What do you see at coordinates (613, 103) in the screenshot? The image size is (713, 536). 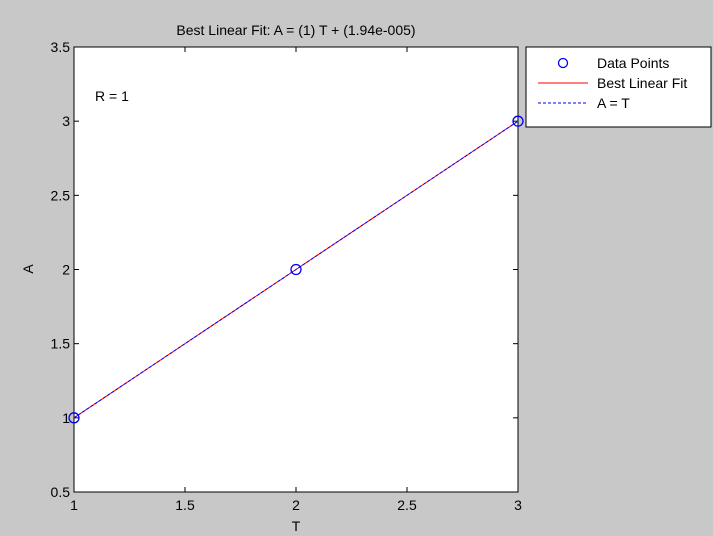 I see `legend-label: A = T` at bounding box center [613, 103].